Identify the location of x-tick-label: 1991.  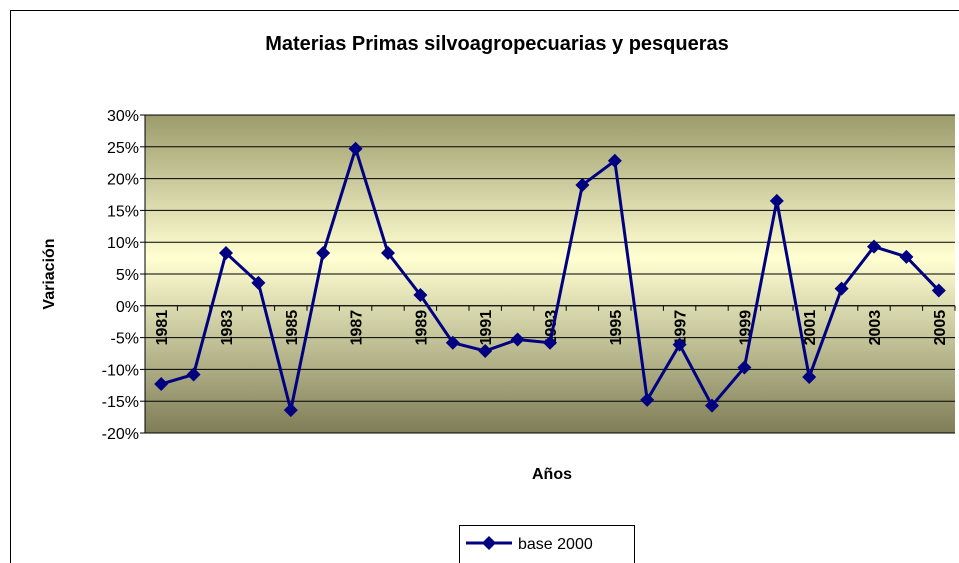
(486, 328).